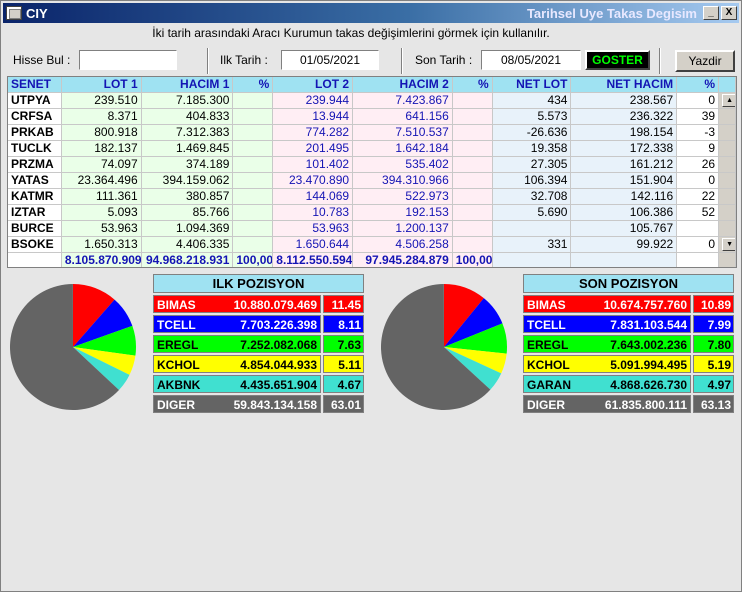 The height and width of the screenshot is (592, 742). Describe the element at coordinates (713, 324) in the screenshot. I see `legend-percent: 7.99` at that location.